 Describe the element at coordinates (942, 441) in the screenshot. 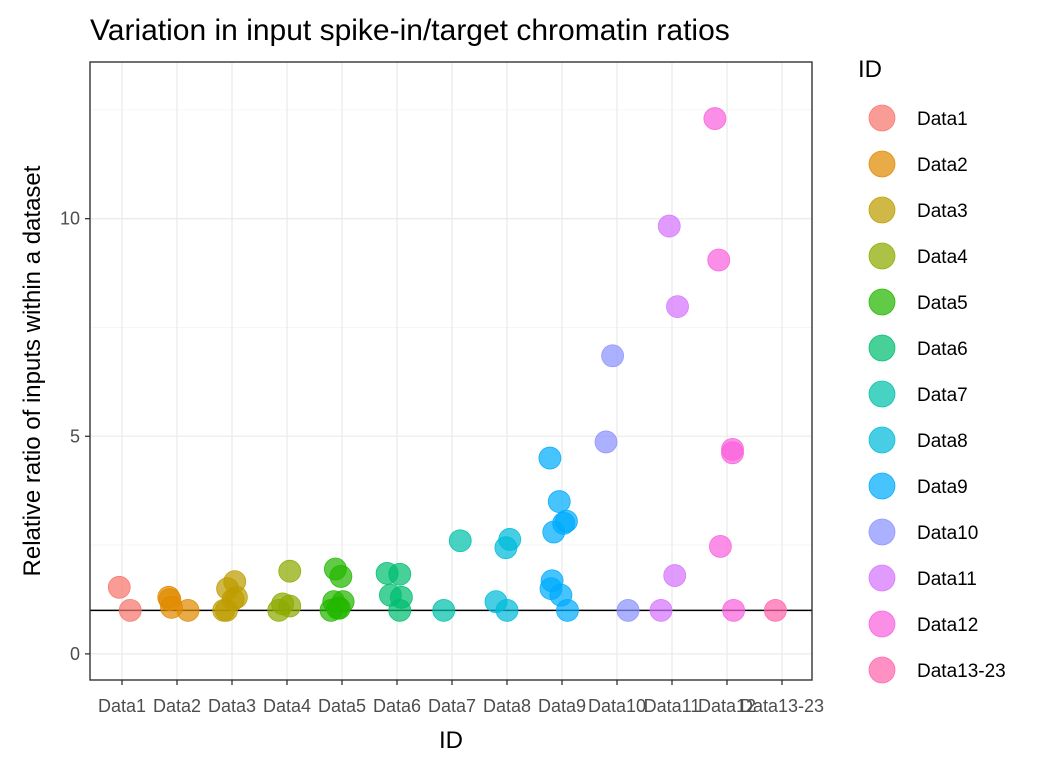

I see `legend-label: Data8` at that location.